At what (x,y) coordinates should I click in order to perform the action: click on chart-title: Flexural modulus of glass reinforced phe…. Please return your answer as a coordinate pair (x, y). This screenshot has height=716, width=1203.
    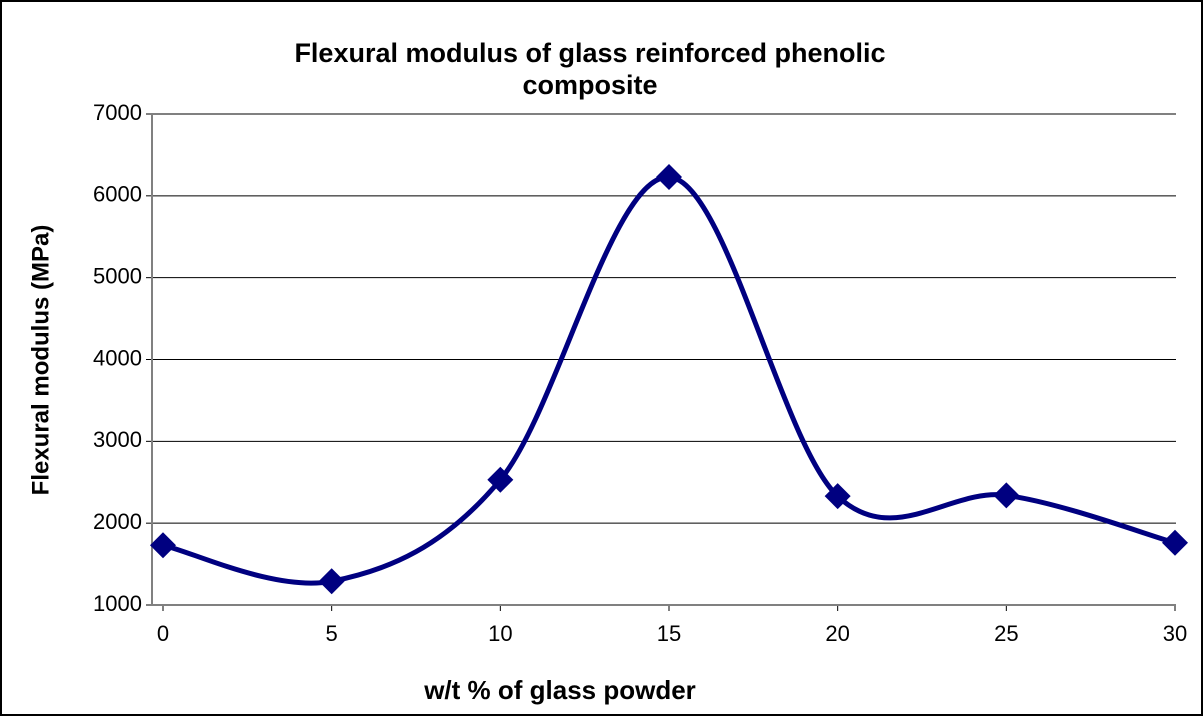
    Looking at the image, I should click on (589, 69).